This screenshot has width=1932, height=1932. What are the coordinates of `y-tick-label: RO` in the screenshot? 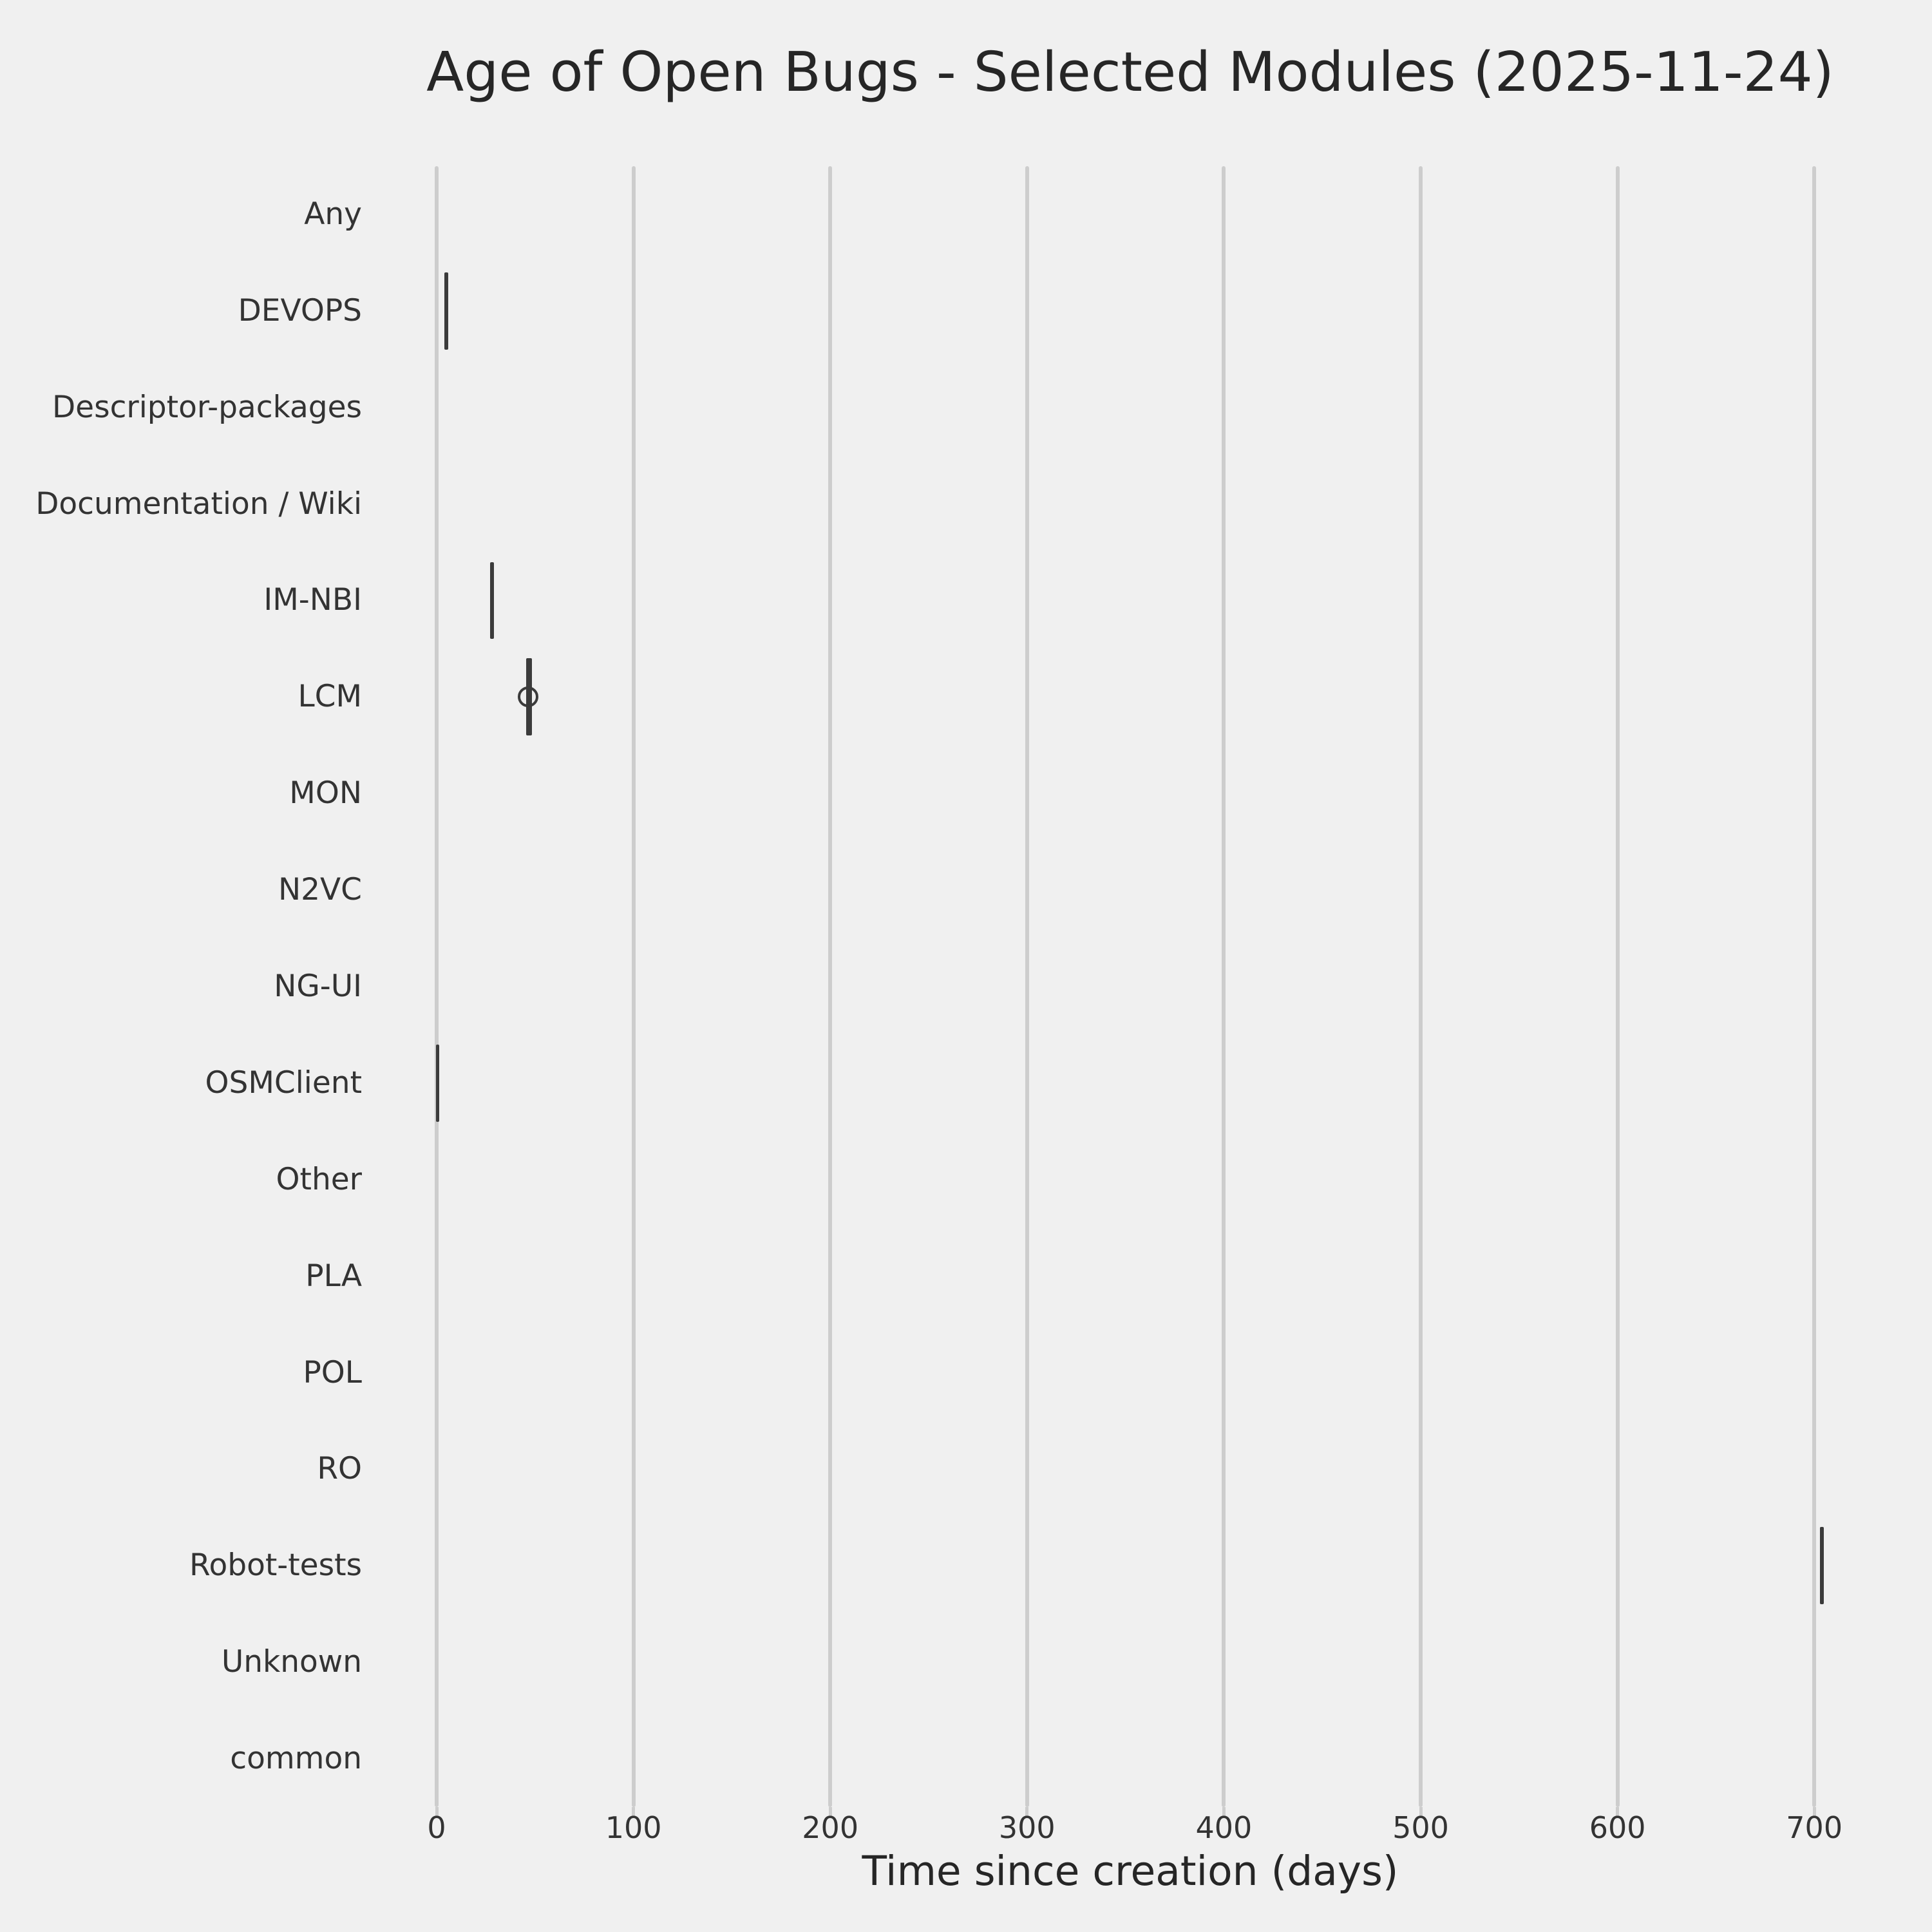 It's located at (339, 1469).